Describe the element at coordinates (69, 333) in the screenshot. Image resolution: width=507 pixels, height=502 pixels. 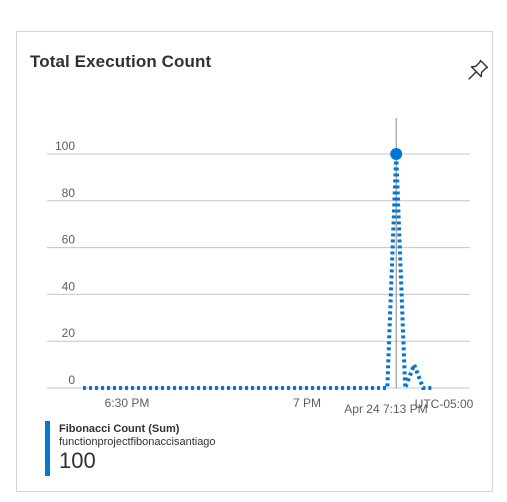
I see `y-tick-label: 20` at that location.